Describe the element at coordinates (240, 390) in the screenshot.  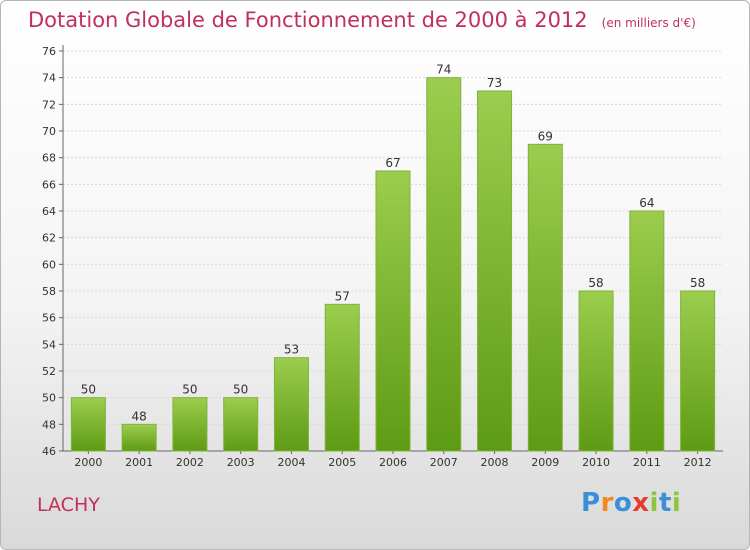
I see `value-label-2003: 50` at that location.